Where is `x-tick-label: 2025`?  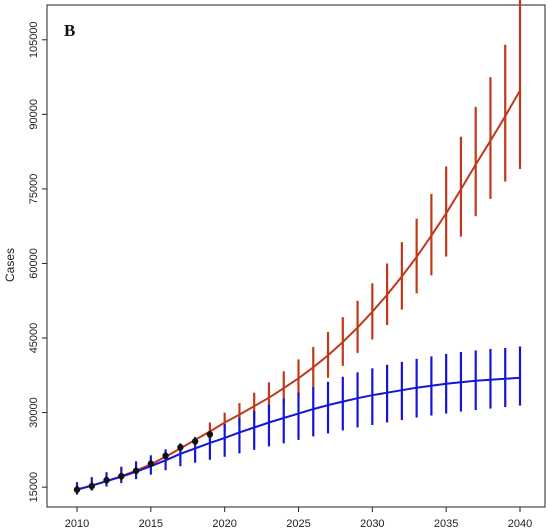
x-tick-label: 2025 is located at coordinates (298, 524).